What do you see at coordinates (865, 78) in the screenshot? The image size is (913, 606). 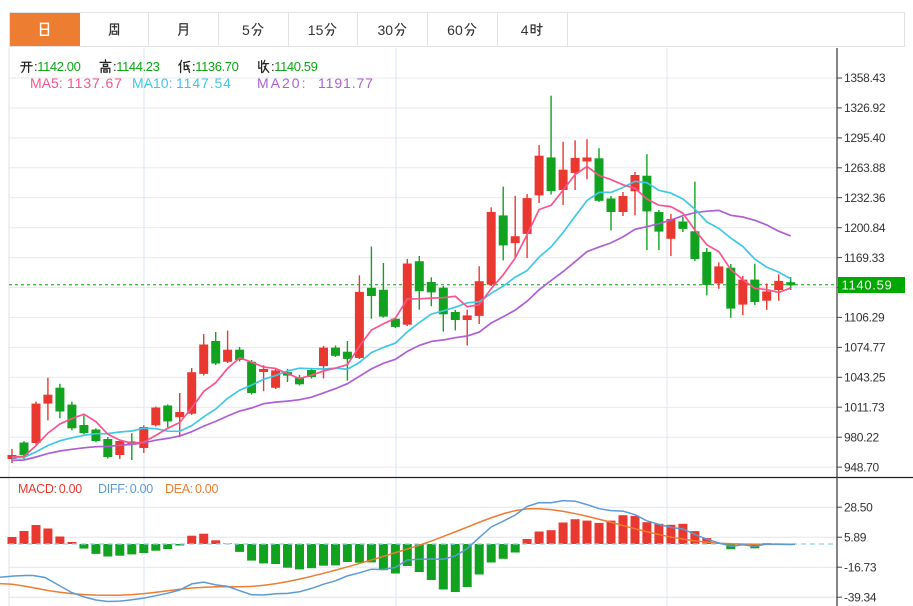 I see `svg-text: 1358.43` at bounding box center [865, 78].